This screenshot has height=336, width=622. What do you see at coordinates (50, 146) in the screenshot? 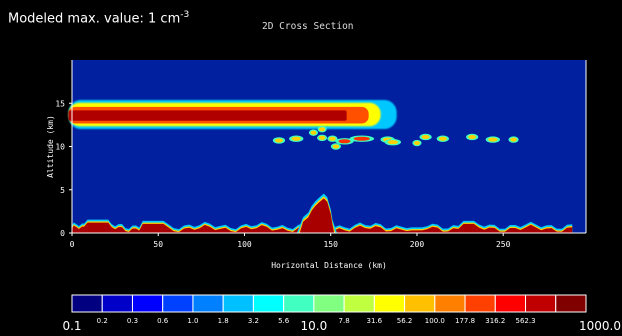
I see `y-axis-label: Altitude (km)` at bounding box center [50, 146].